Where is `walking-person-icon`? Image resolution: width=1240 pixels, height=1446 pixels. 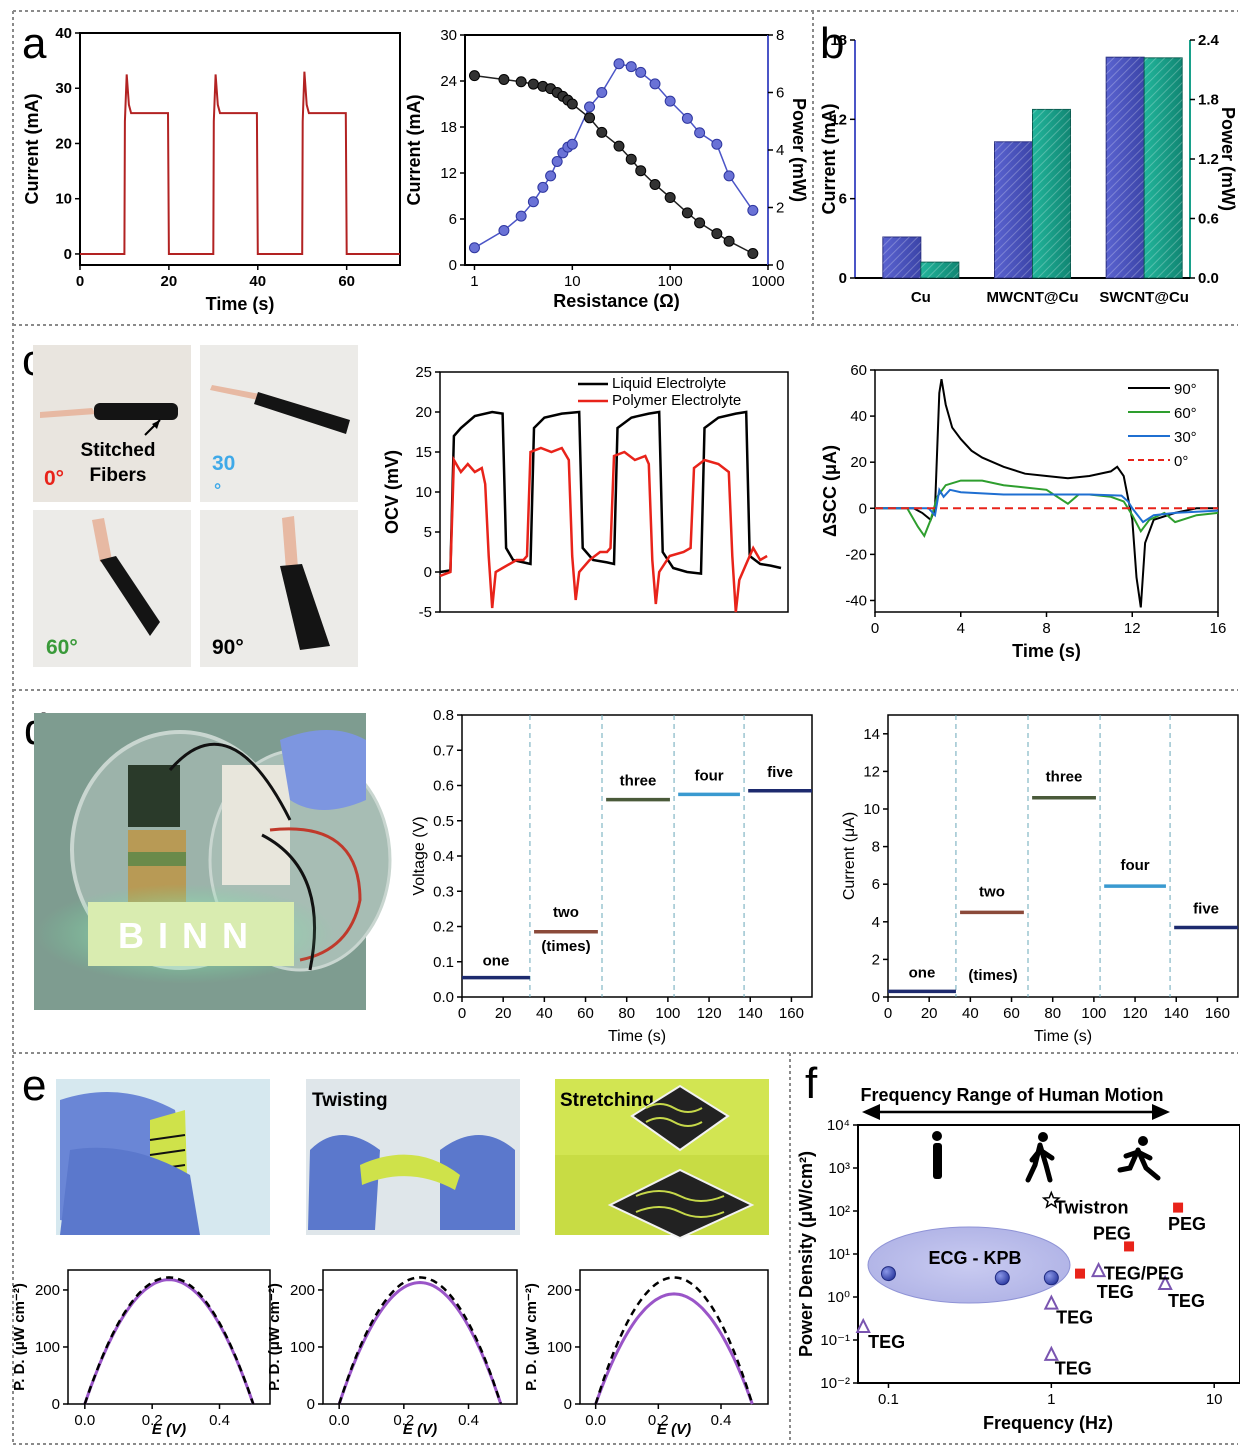 walking-person-icon is located at coordinates (1043, 1137).